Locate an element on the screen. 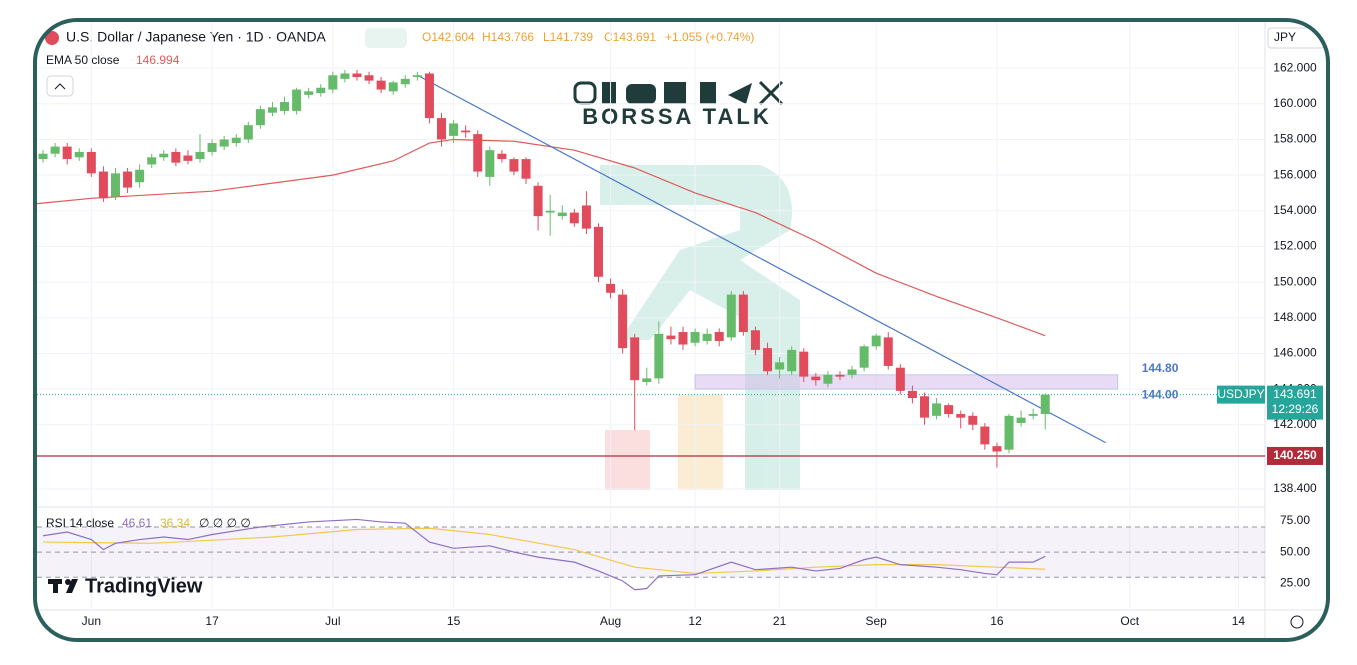 Image resolution: width=1357 pixels, height=665 pixels. y-tick-label: 142.000 is located at coordinates (1295, 424).